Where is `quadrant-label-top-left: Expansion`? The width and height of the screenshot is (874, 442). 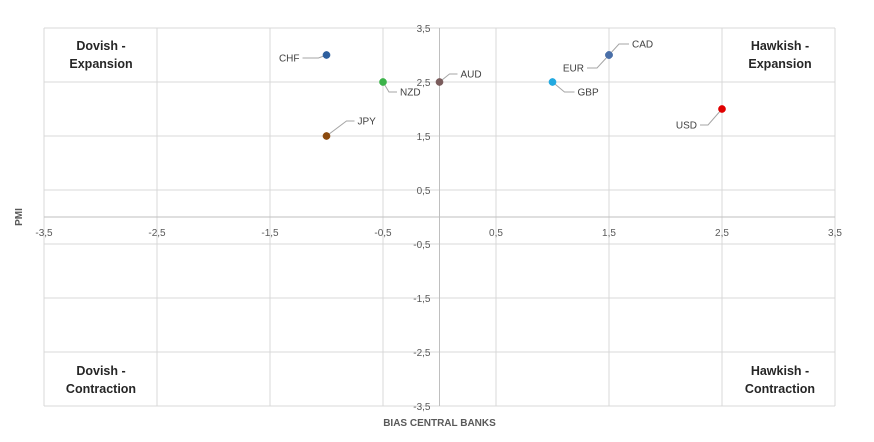
quadrant-label-top-left: Expansion is located at coordinates (100, 64).